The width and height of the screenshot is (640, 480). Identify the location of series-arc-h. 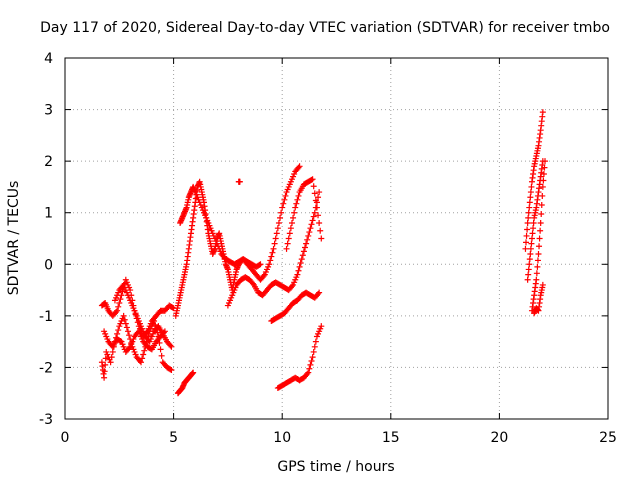
(295, 307).